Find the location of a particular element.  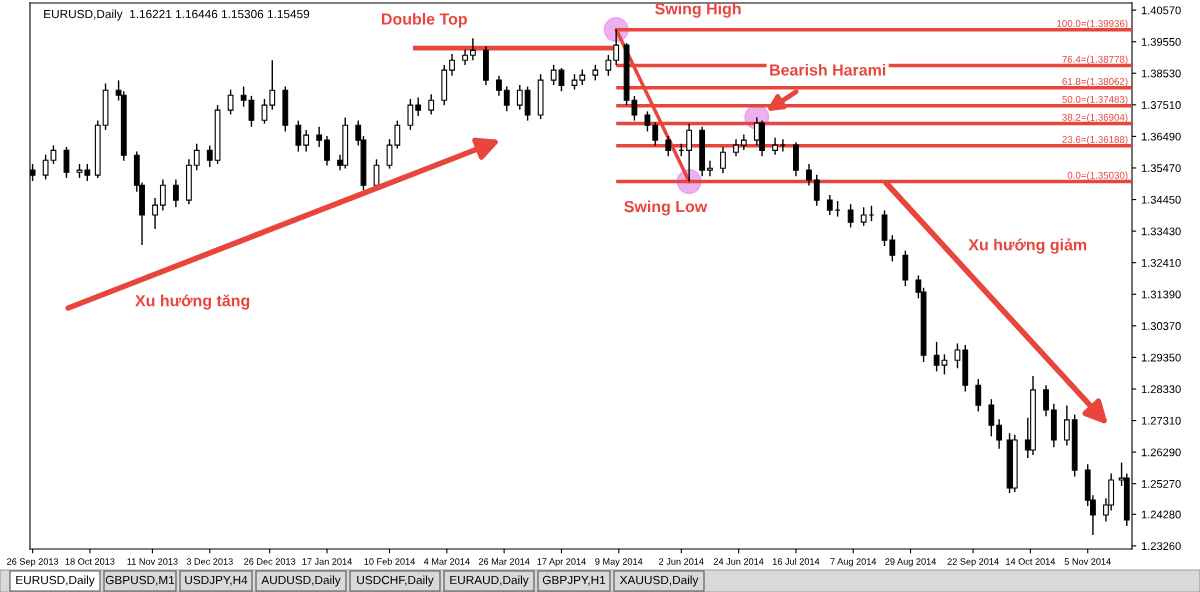

y-tick-label: 1.33430 is located at coordinates (1161, 231).